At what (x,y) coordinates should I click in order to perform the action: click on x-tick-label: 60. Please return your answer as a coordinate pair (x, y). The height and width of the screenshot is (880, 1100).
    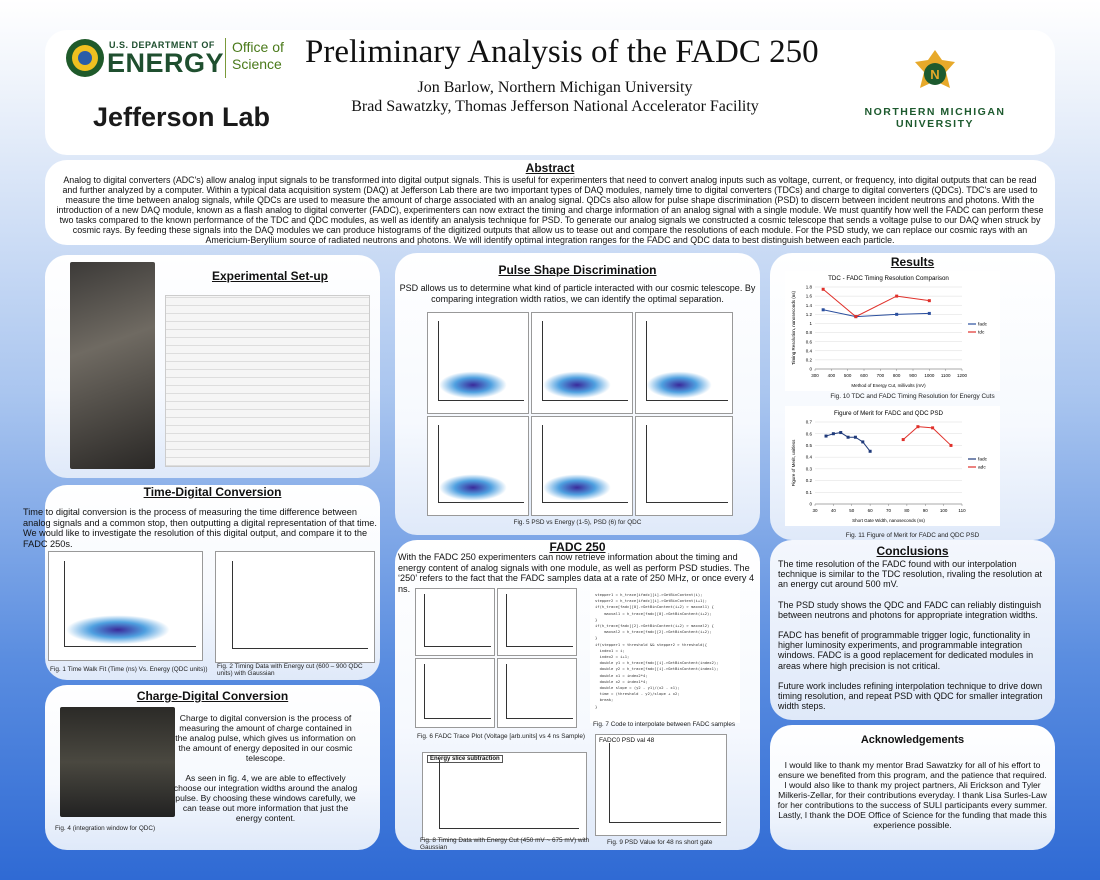
    Looking at the image, I should click on (871, 510).